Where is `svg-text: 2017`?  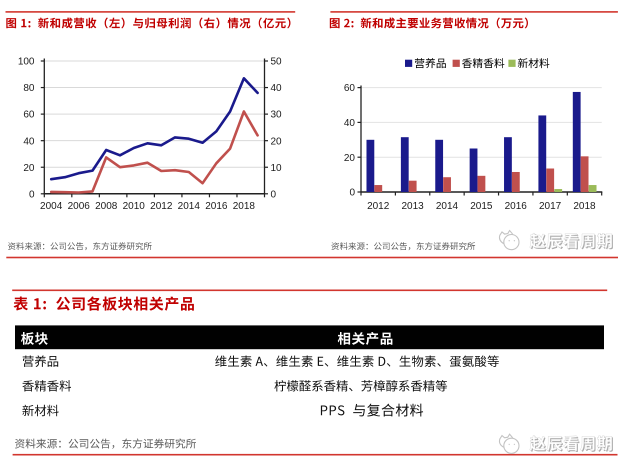 svg-text: 2017 is located at coordinates (550, 206).